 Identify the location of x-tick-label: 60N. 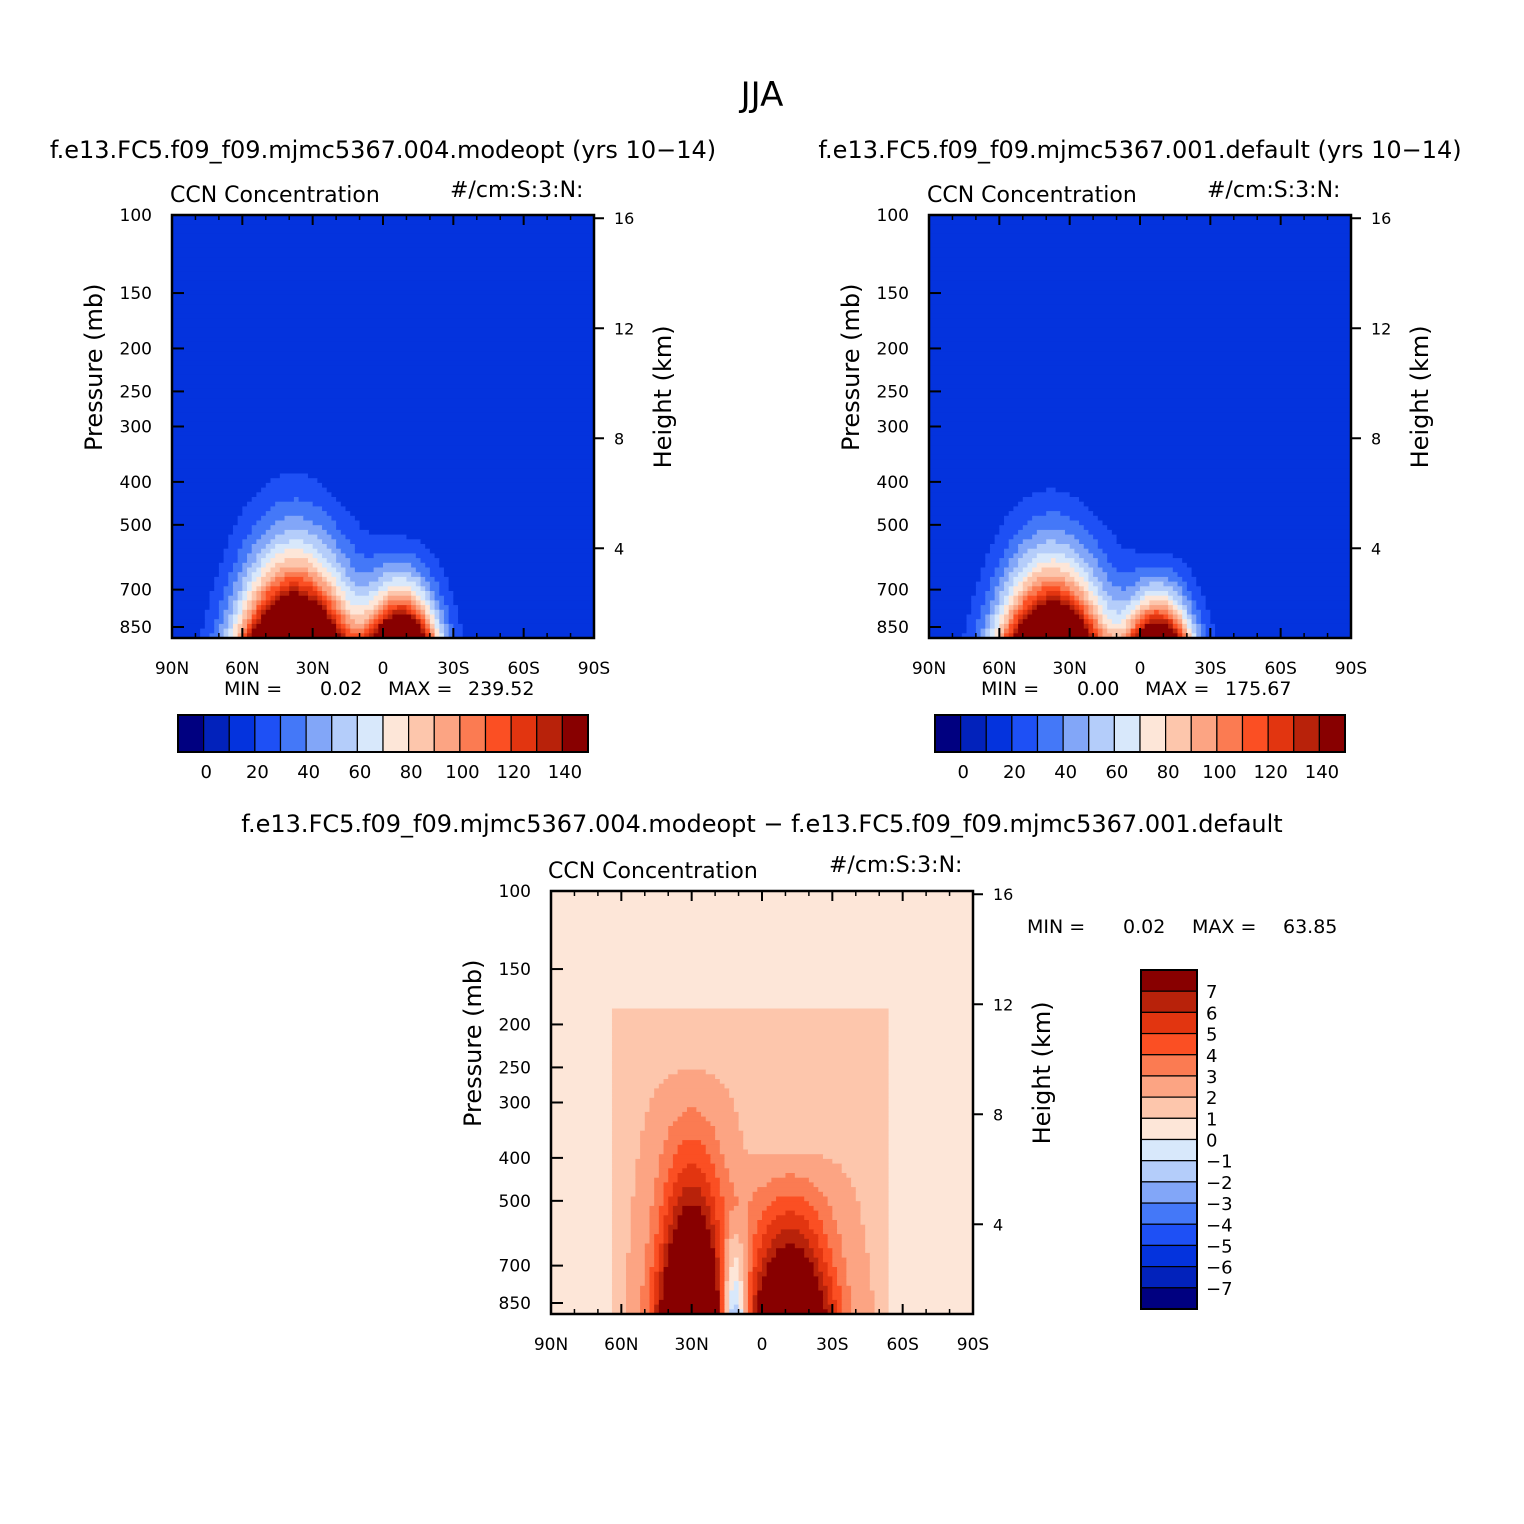
(242, 669).